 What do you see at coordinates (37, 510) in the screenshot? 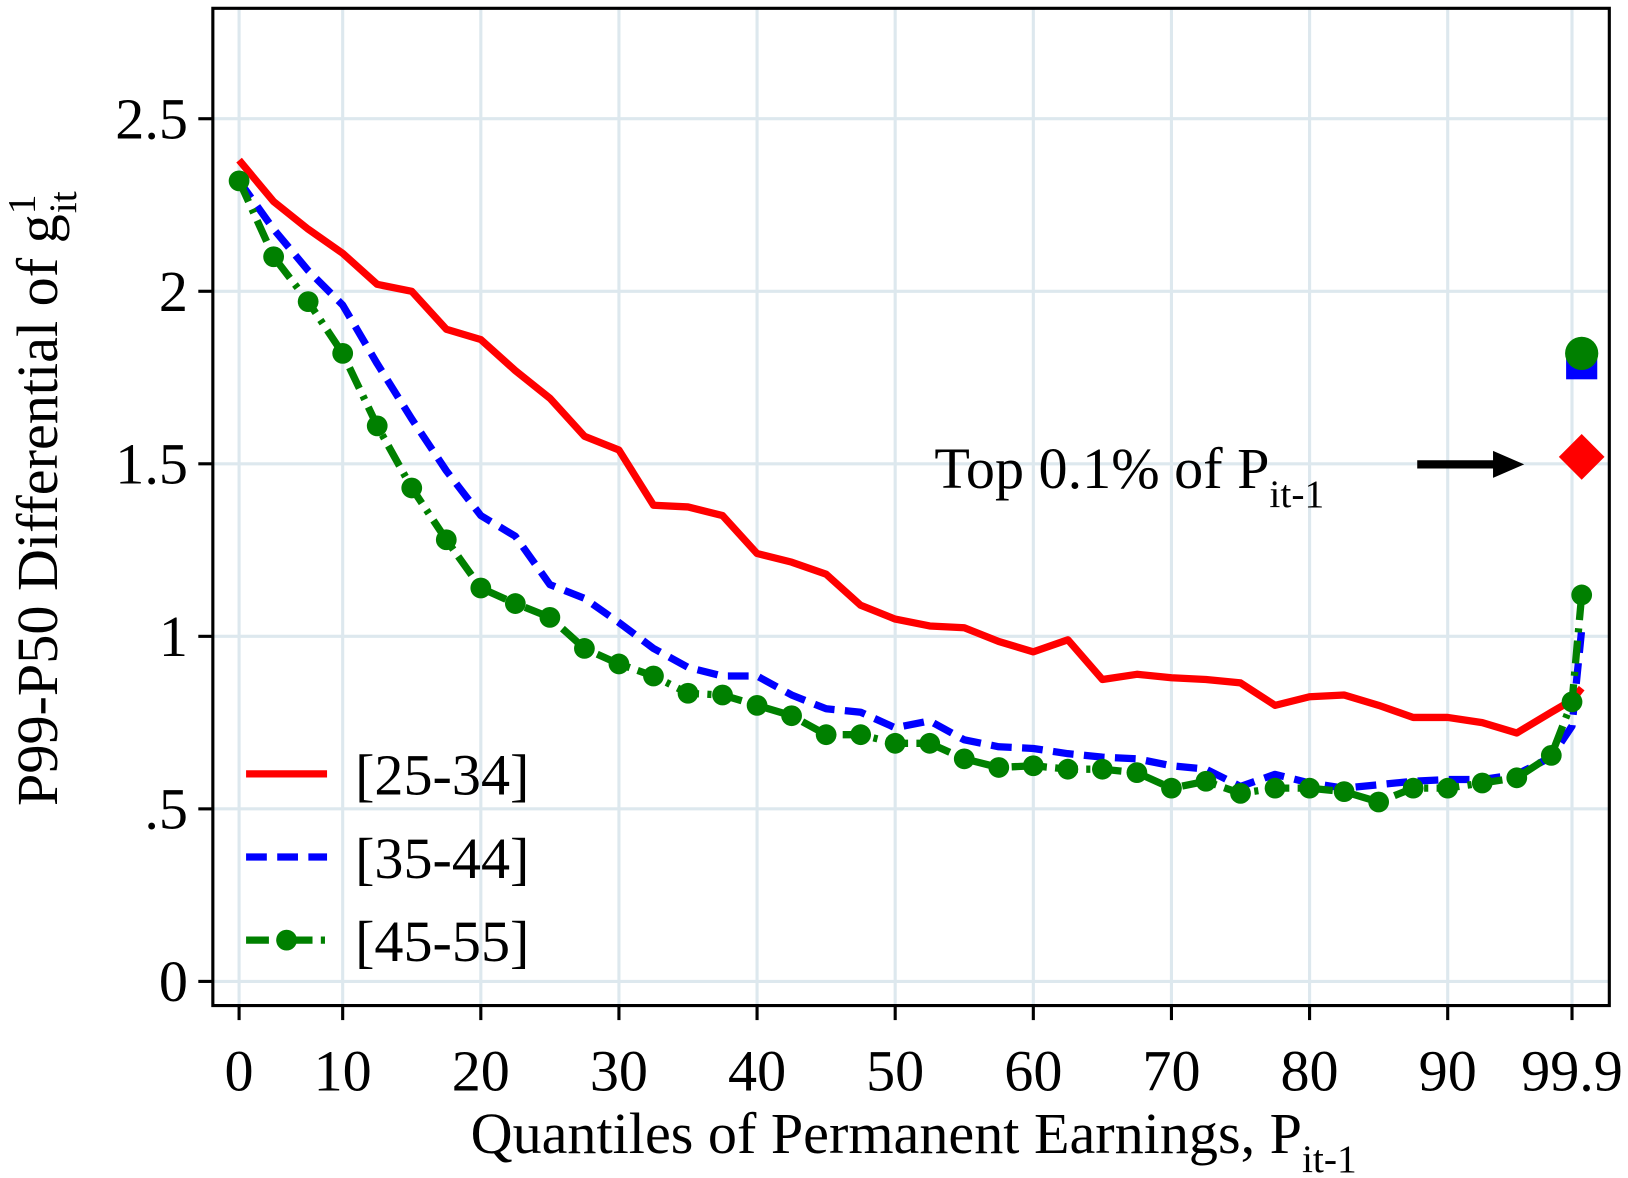
I see `y-axis-label-text: P99-P50 Differential of g` at bounding box center [37, 510].